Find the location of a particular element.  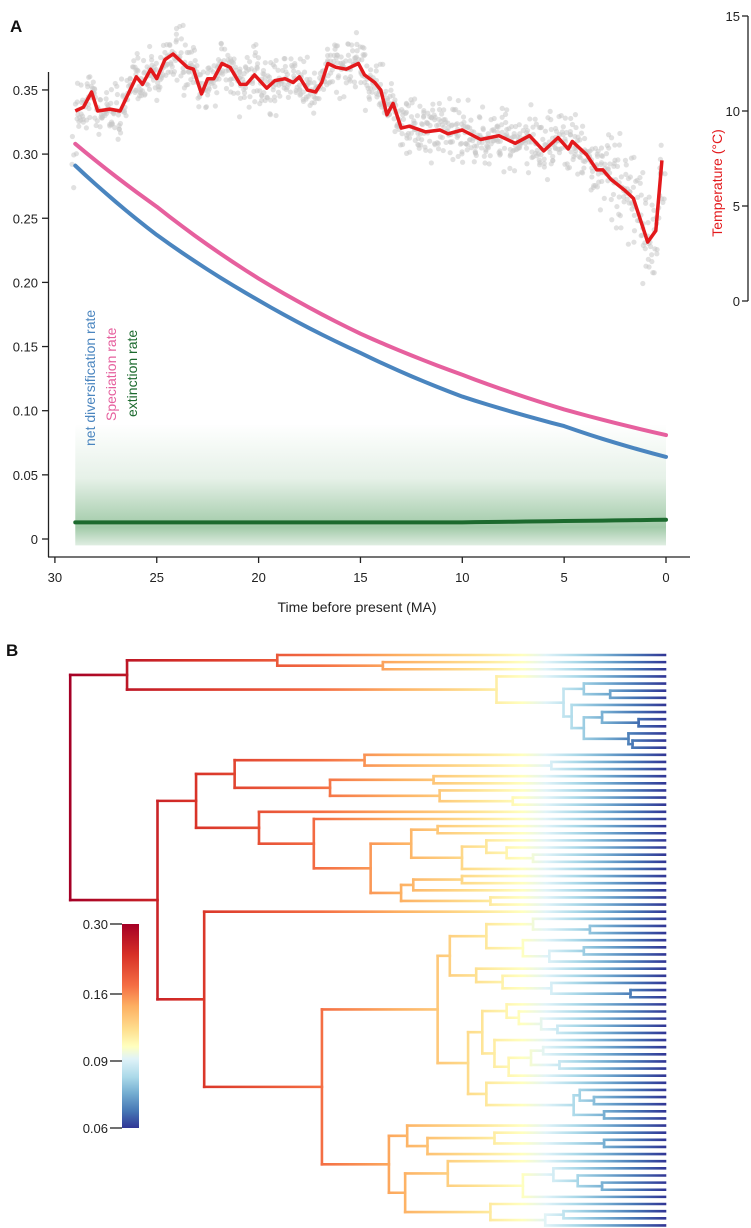

colorbar: 0.30 0.16 0.09 0.06 is located at coordinates (111, 1026).